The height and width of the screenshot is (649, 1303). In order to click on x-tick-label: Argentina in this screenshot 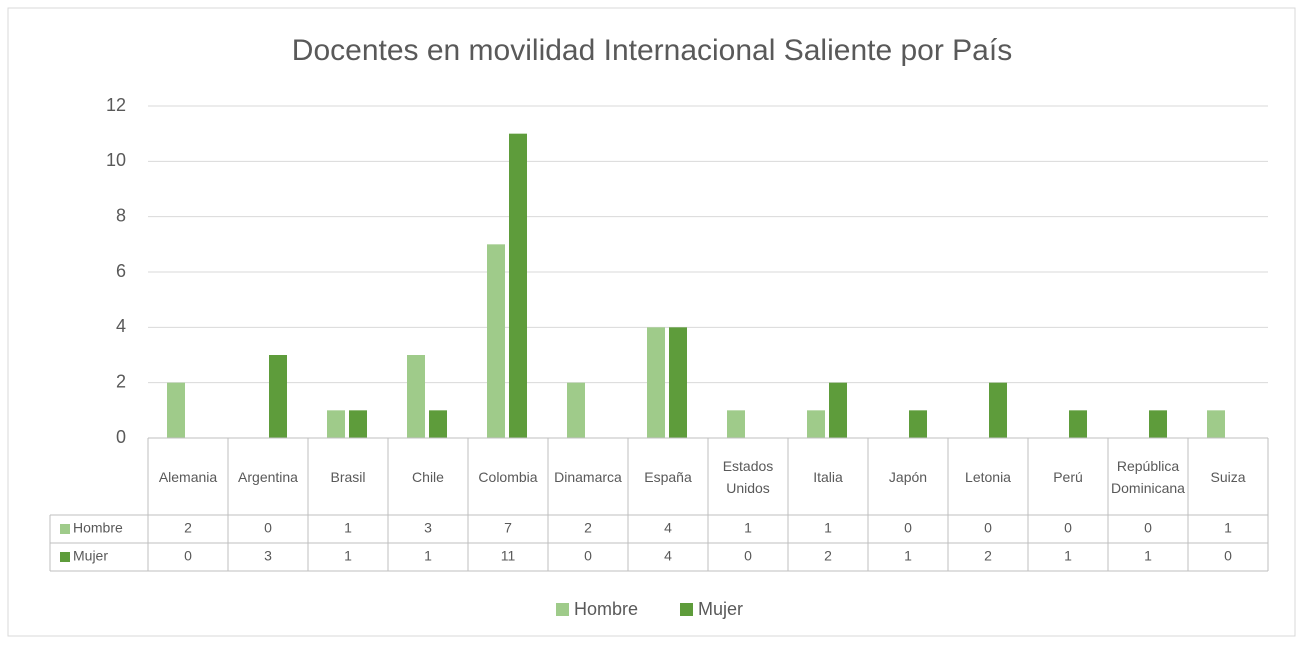, I will do `click(268, 476)`.